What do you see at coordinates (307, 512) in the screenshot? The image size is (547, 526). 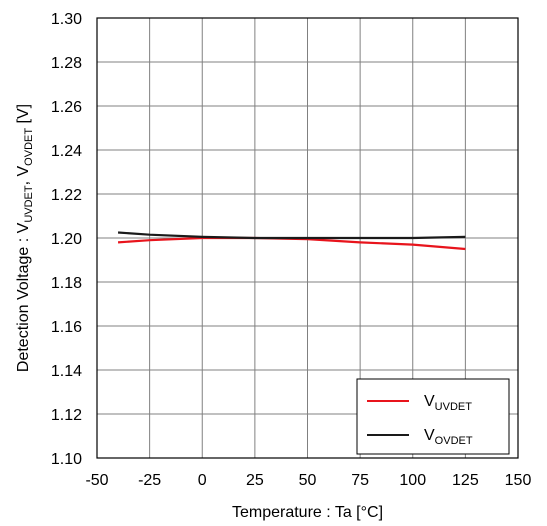 I see `x-axis-label: Temperature : Ta [°C]` at bounding box center [307, 512].